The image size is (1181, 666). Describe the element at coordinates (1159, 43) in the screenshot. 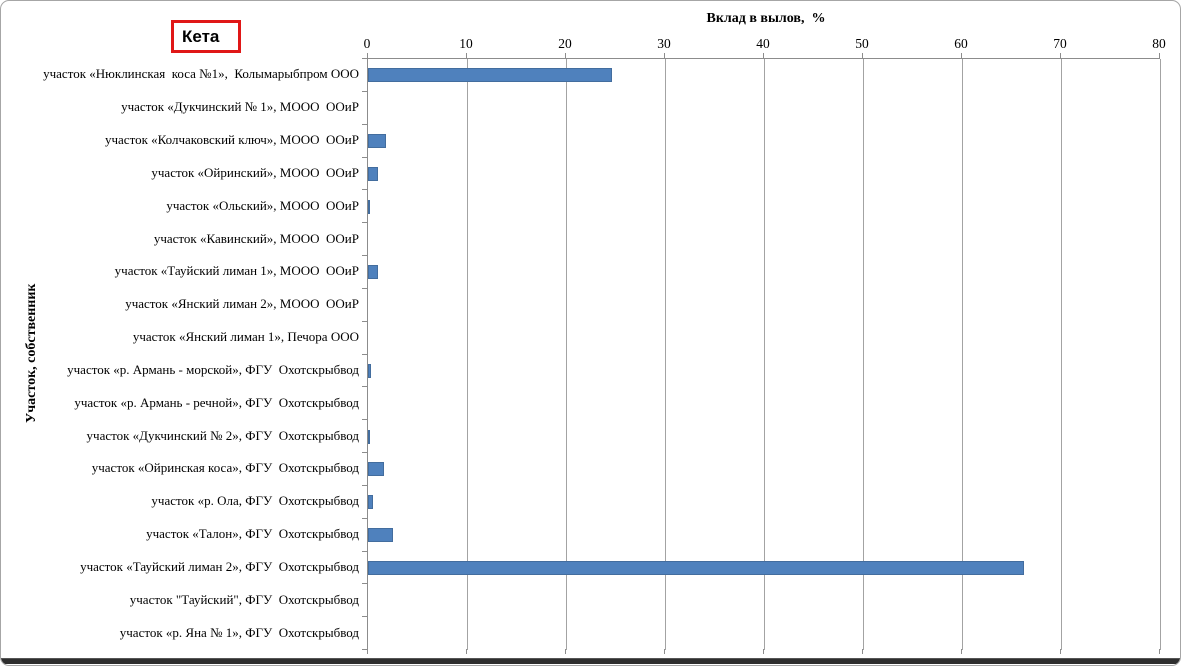

I see `value-tick-label: 80` at that location.